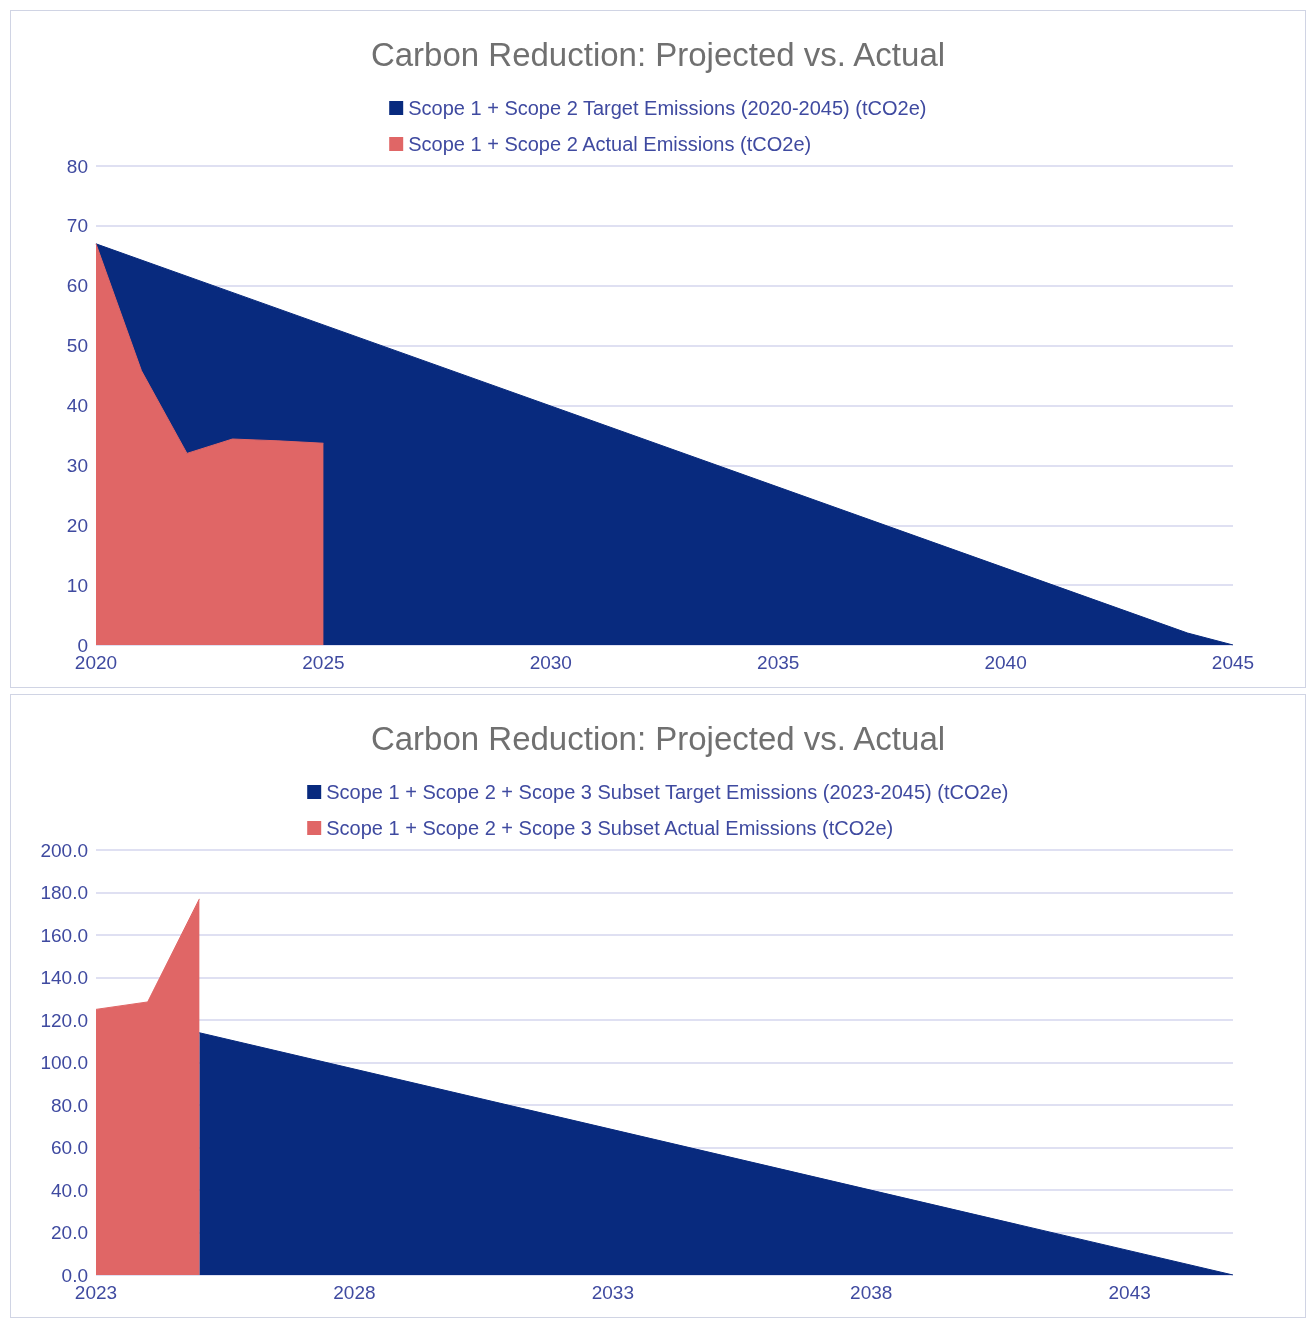  I want to click on x-tick-label: 2030, so click(550, 662).